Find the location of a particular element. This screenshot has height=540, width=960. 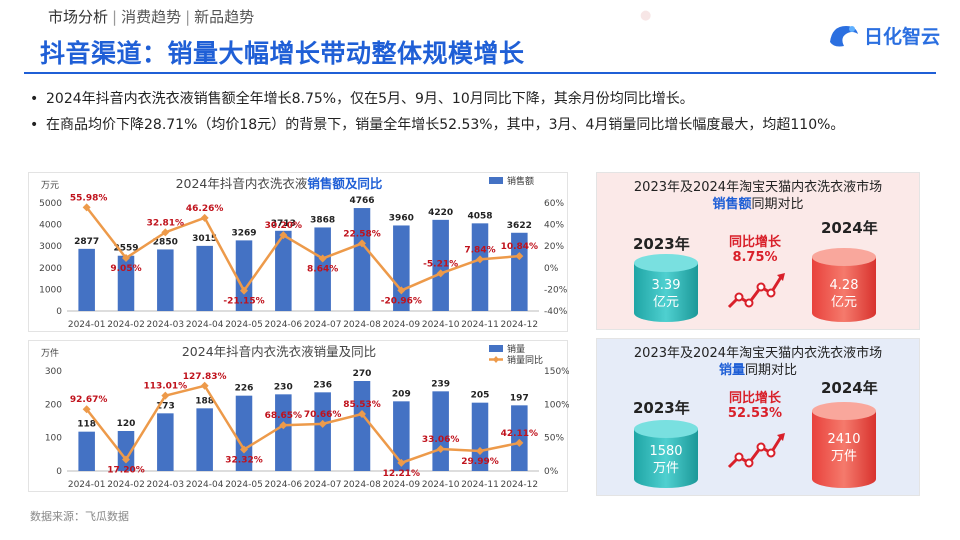

chart-title-text: 2024年抖音内衣洗衣液 is located at coordinates (242, 183).